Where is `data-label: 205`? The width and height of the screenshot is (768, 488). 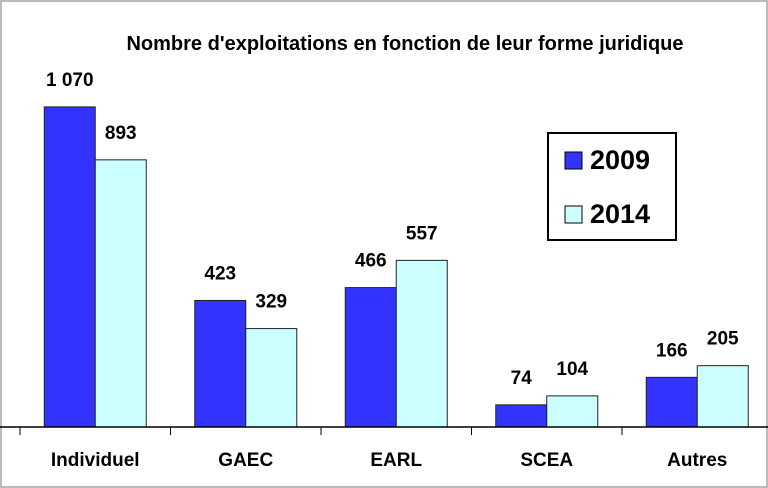 data-label: 205 is located at coordinates (723, 339).